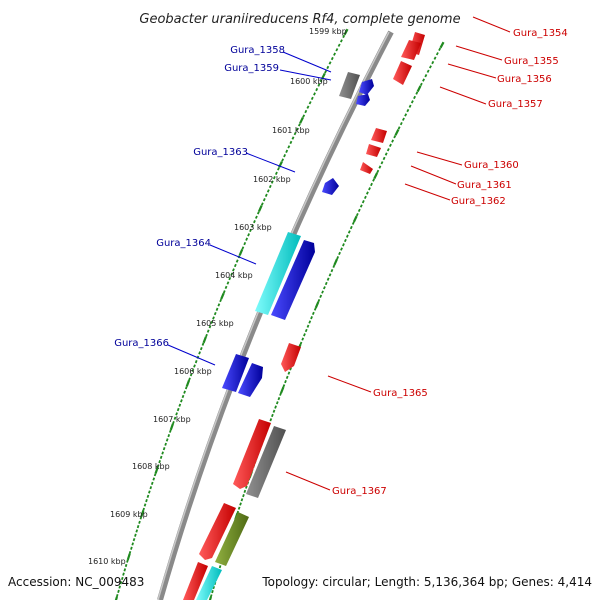  What do you see at coordinates (484, 185) in the screenshot?
I see `label-gura-1361: Gura_1361` at bounding box center [484, 185].